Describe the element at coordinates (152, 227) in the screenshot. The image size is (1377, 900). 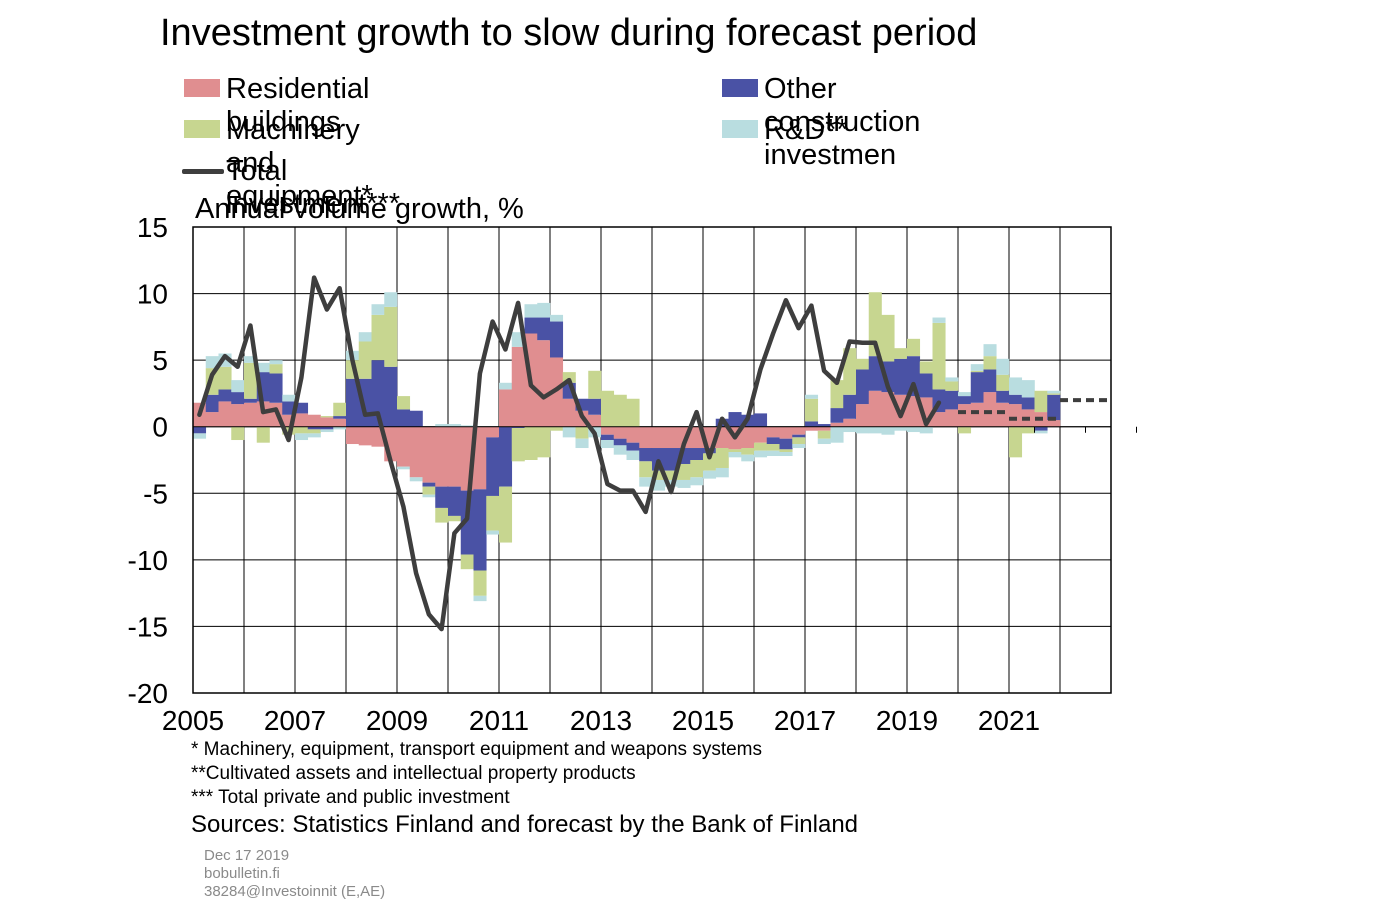
I see `y-tick-label: 15` at that location.